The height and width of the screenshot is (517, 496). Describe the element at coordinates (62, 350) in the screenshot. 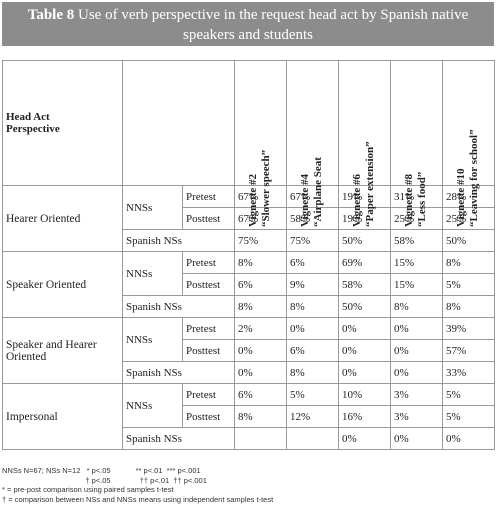

I see `group-label: Speaker and Hearer Oriented` at that location.